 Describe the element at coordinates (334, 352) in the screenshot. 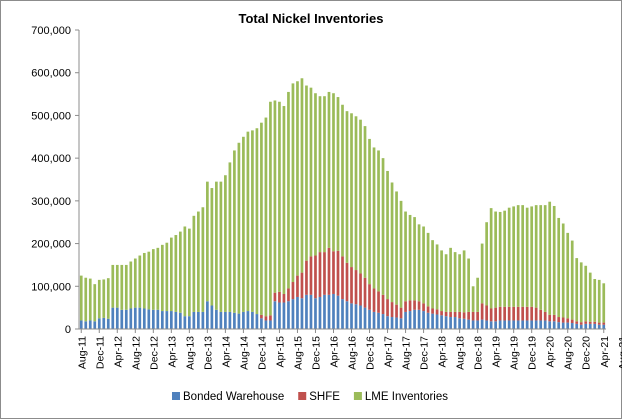

I see `x-tick-label: Apr-16` at that location.